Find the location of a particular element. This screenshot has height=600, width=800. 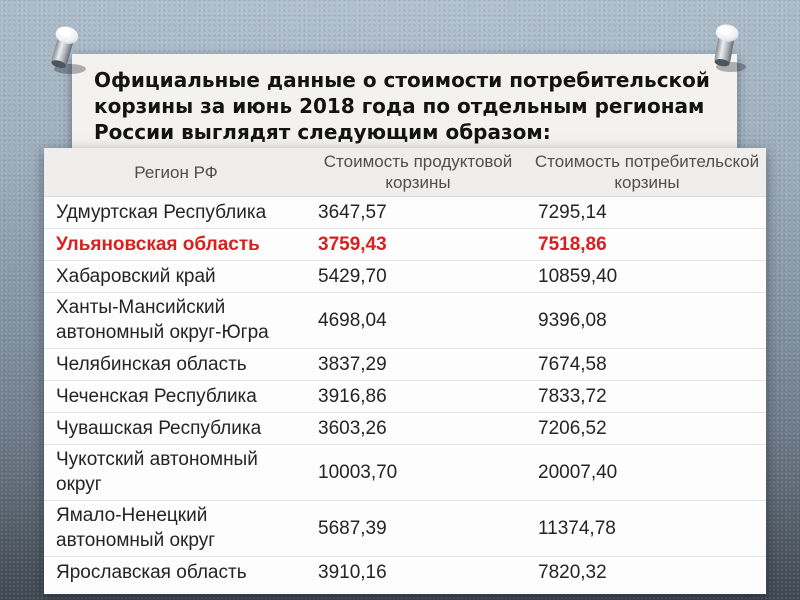

table-row: Чувашская Республика 3603,26 7206,52 is located at coordinates (405, 428).